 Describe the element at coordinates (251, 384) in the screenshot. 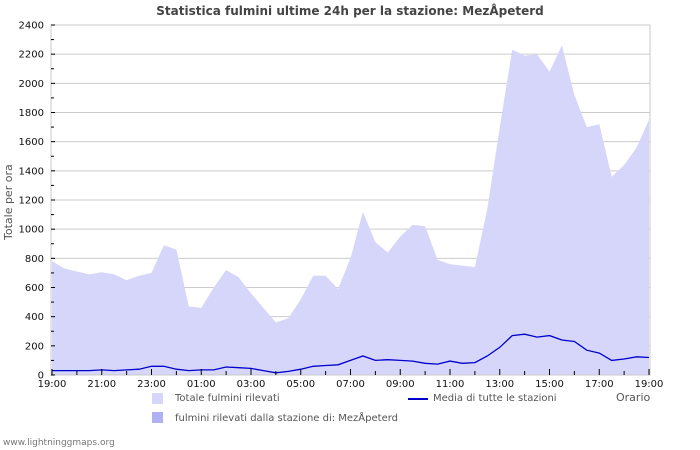

I see `svg-text: 03:00` at that location.